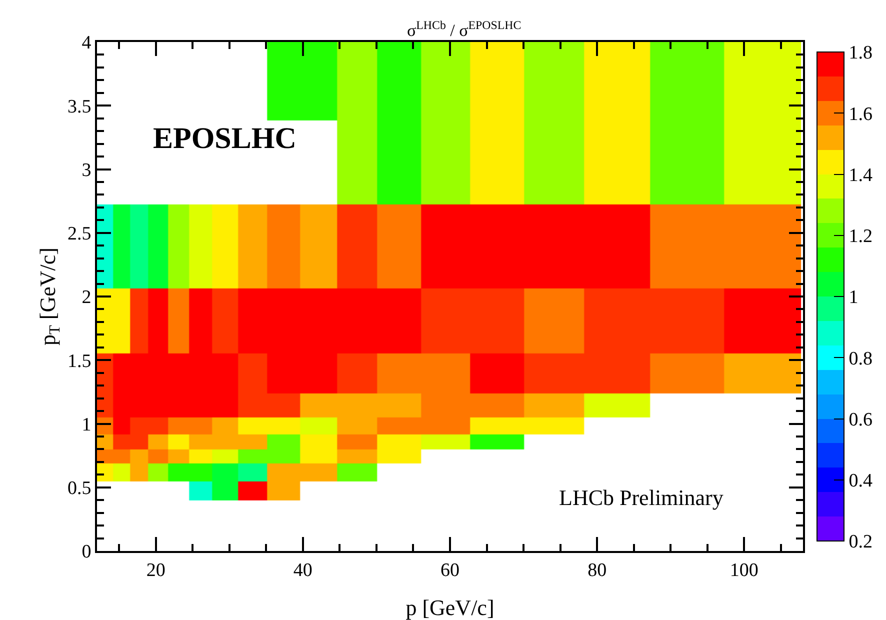  What do you see at coordinates (87, 43) in the screenshot?
I see `y-tick-label: 4` at bounding box center [87, 43].